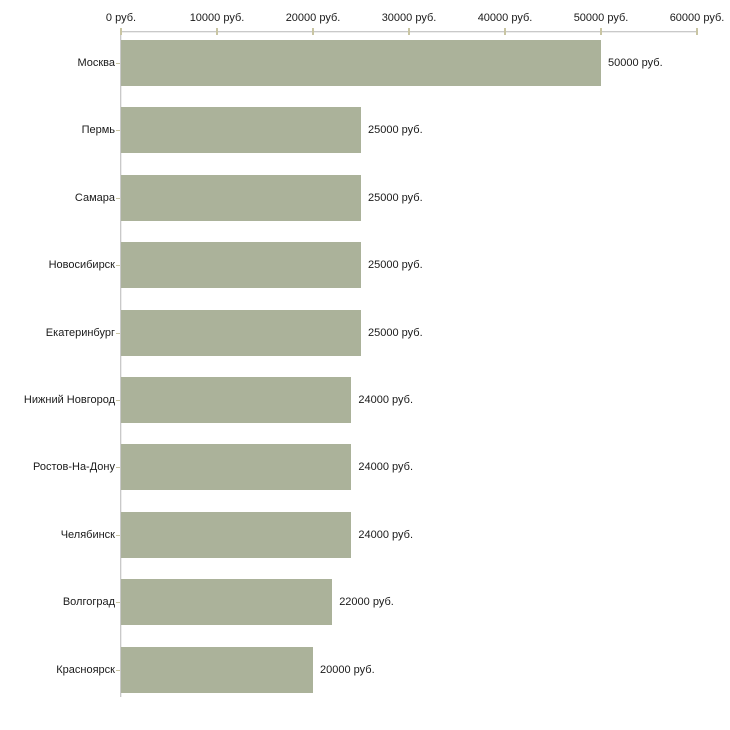 The image size is (730, 730). Describe the element at coordinates (313, 18) in the screenshot. I see `x-axis-tick-label: 20000 руб.` at that location.